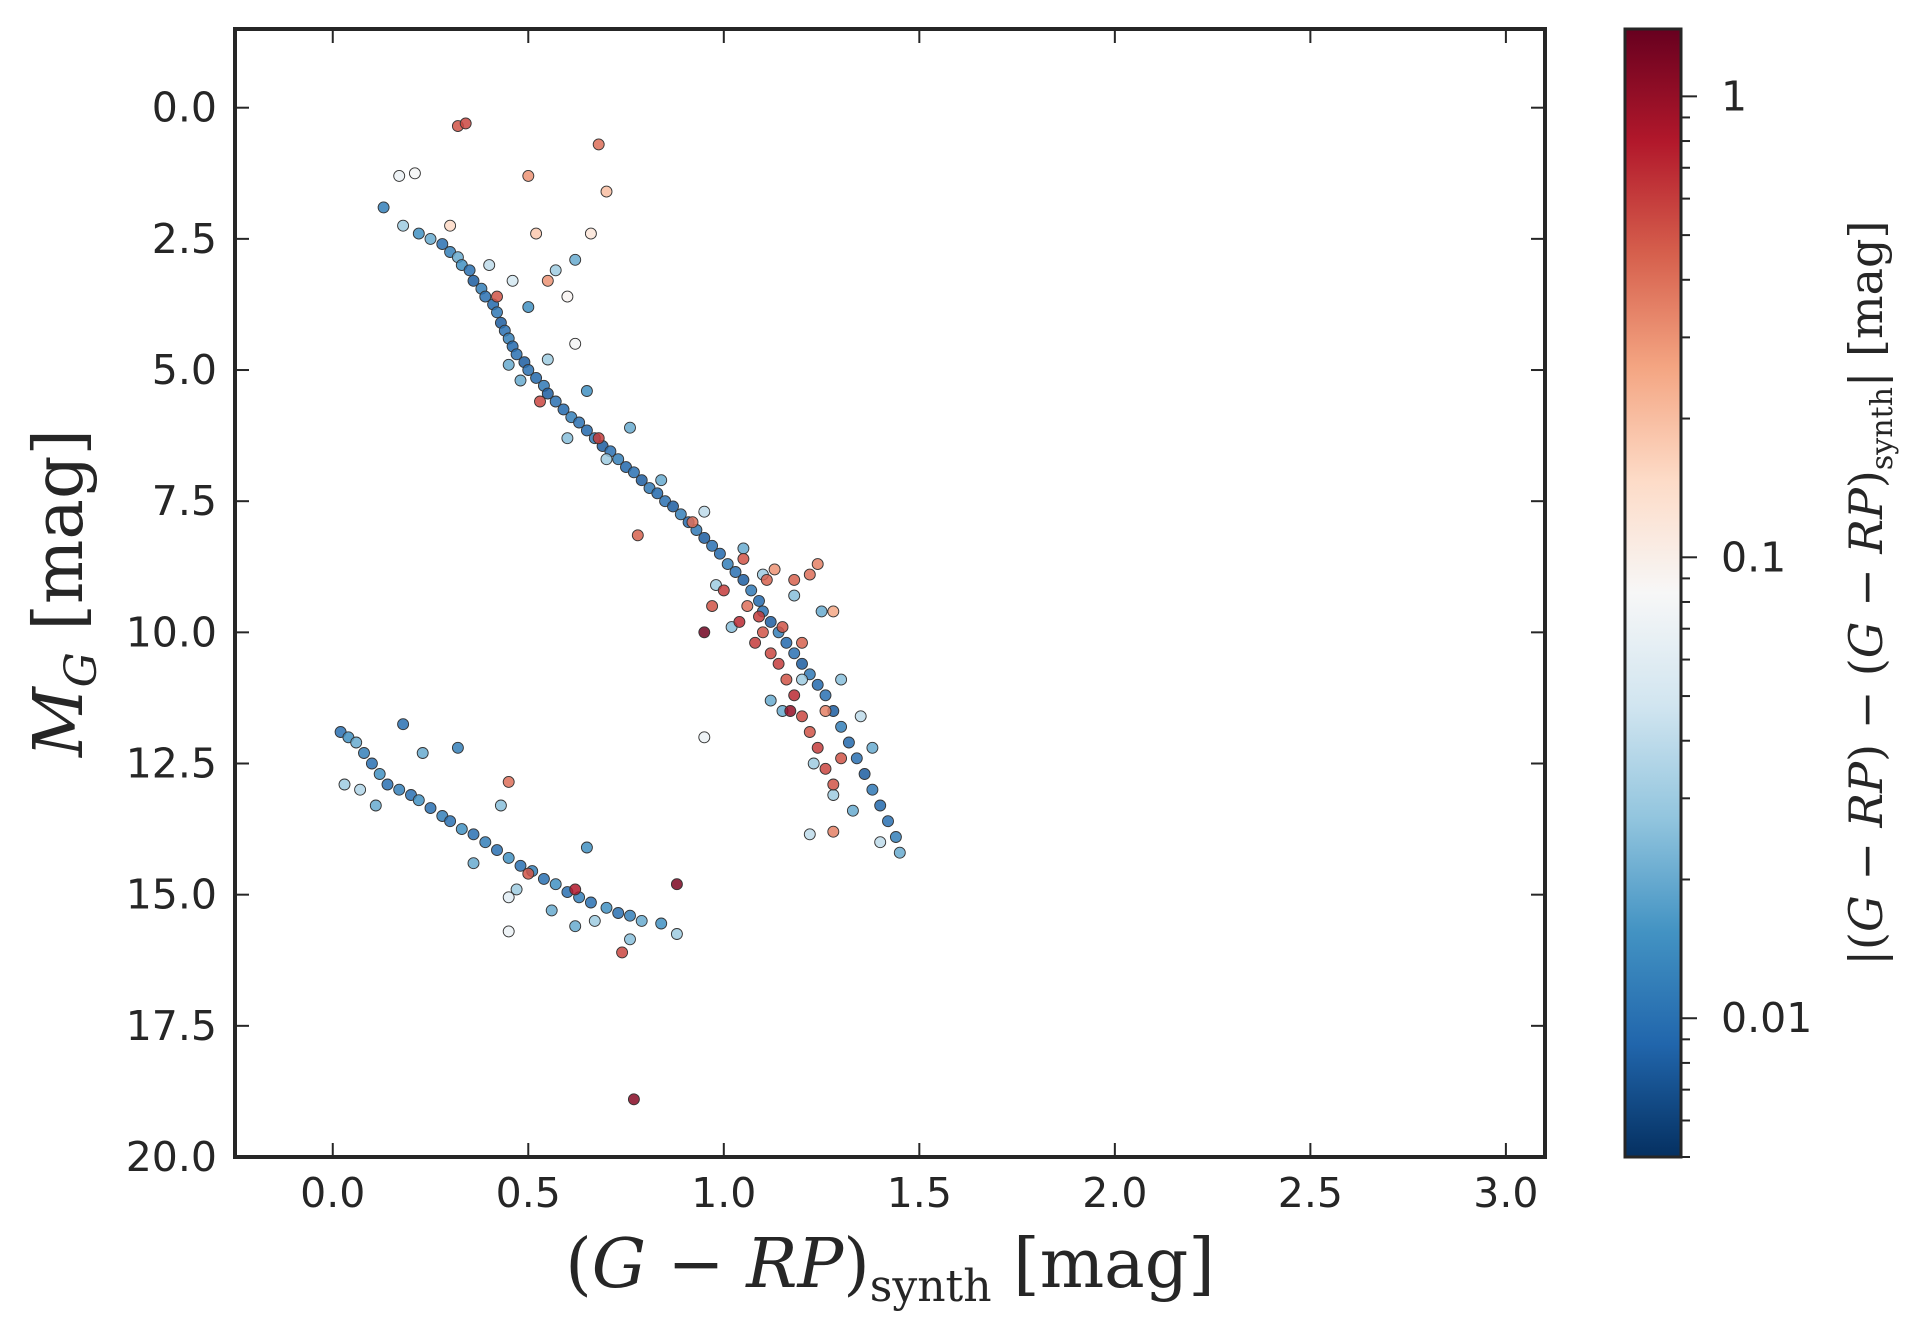  Describe the element at coordinates (1653, 593) in the screenshot. I see `colorbar-gradient` at that location.